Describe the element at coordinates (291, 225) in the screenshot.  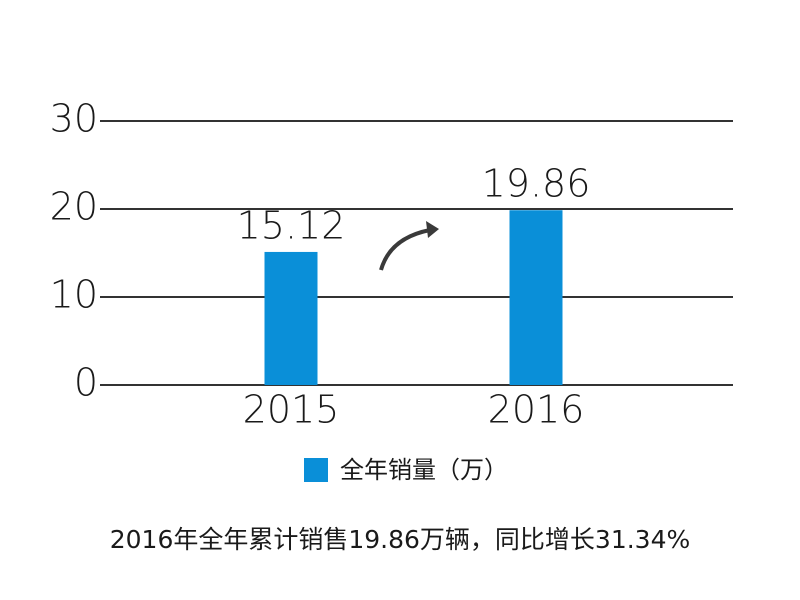
I see `value-label: 15.12` at that location.